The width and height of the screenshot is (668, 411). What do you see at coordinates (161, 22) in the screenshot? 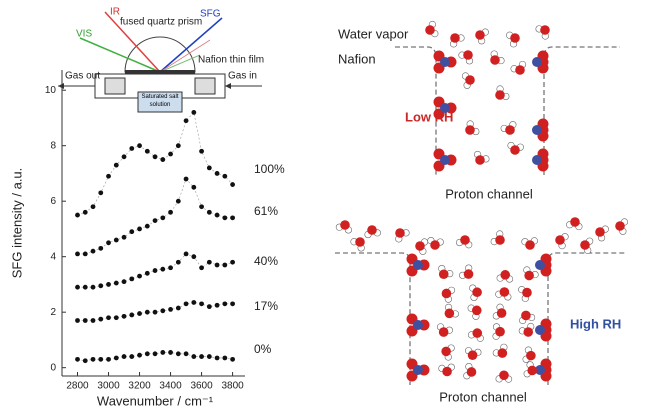
I see `label: fused quartz prism` at bounding box center [161, 22].